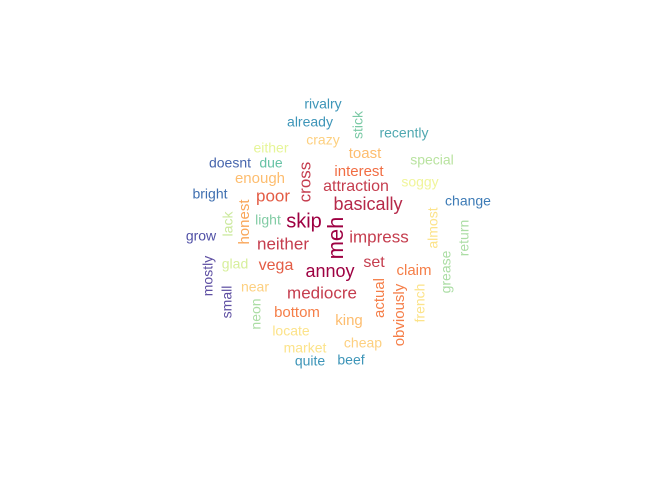 This screenshot has width=672, height=480. I want to click on word-bright: bright, so click(209, 194).